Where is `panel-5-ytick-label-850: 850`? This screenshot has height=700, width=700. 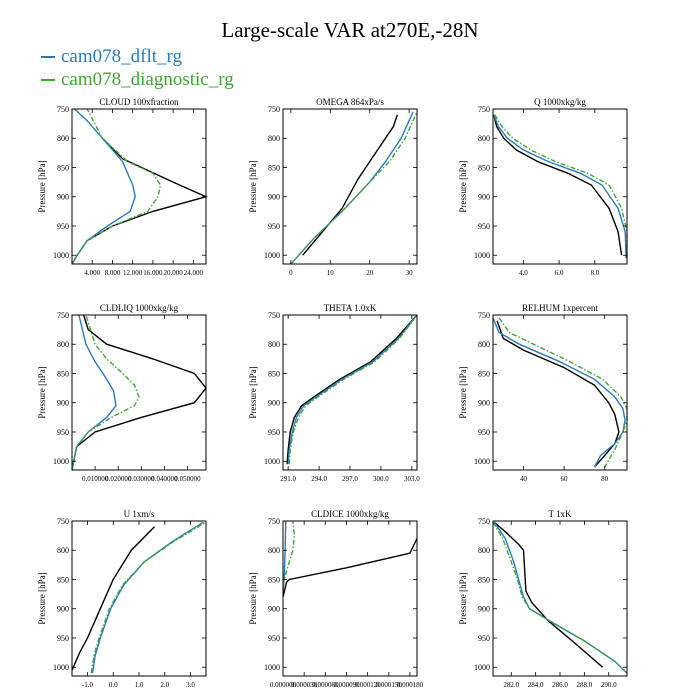
panel-5-ytick-label-850: 850 is located at coordinates (274, 373).